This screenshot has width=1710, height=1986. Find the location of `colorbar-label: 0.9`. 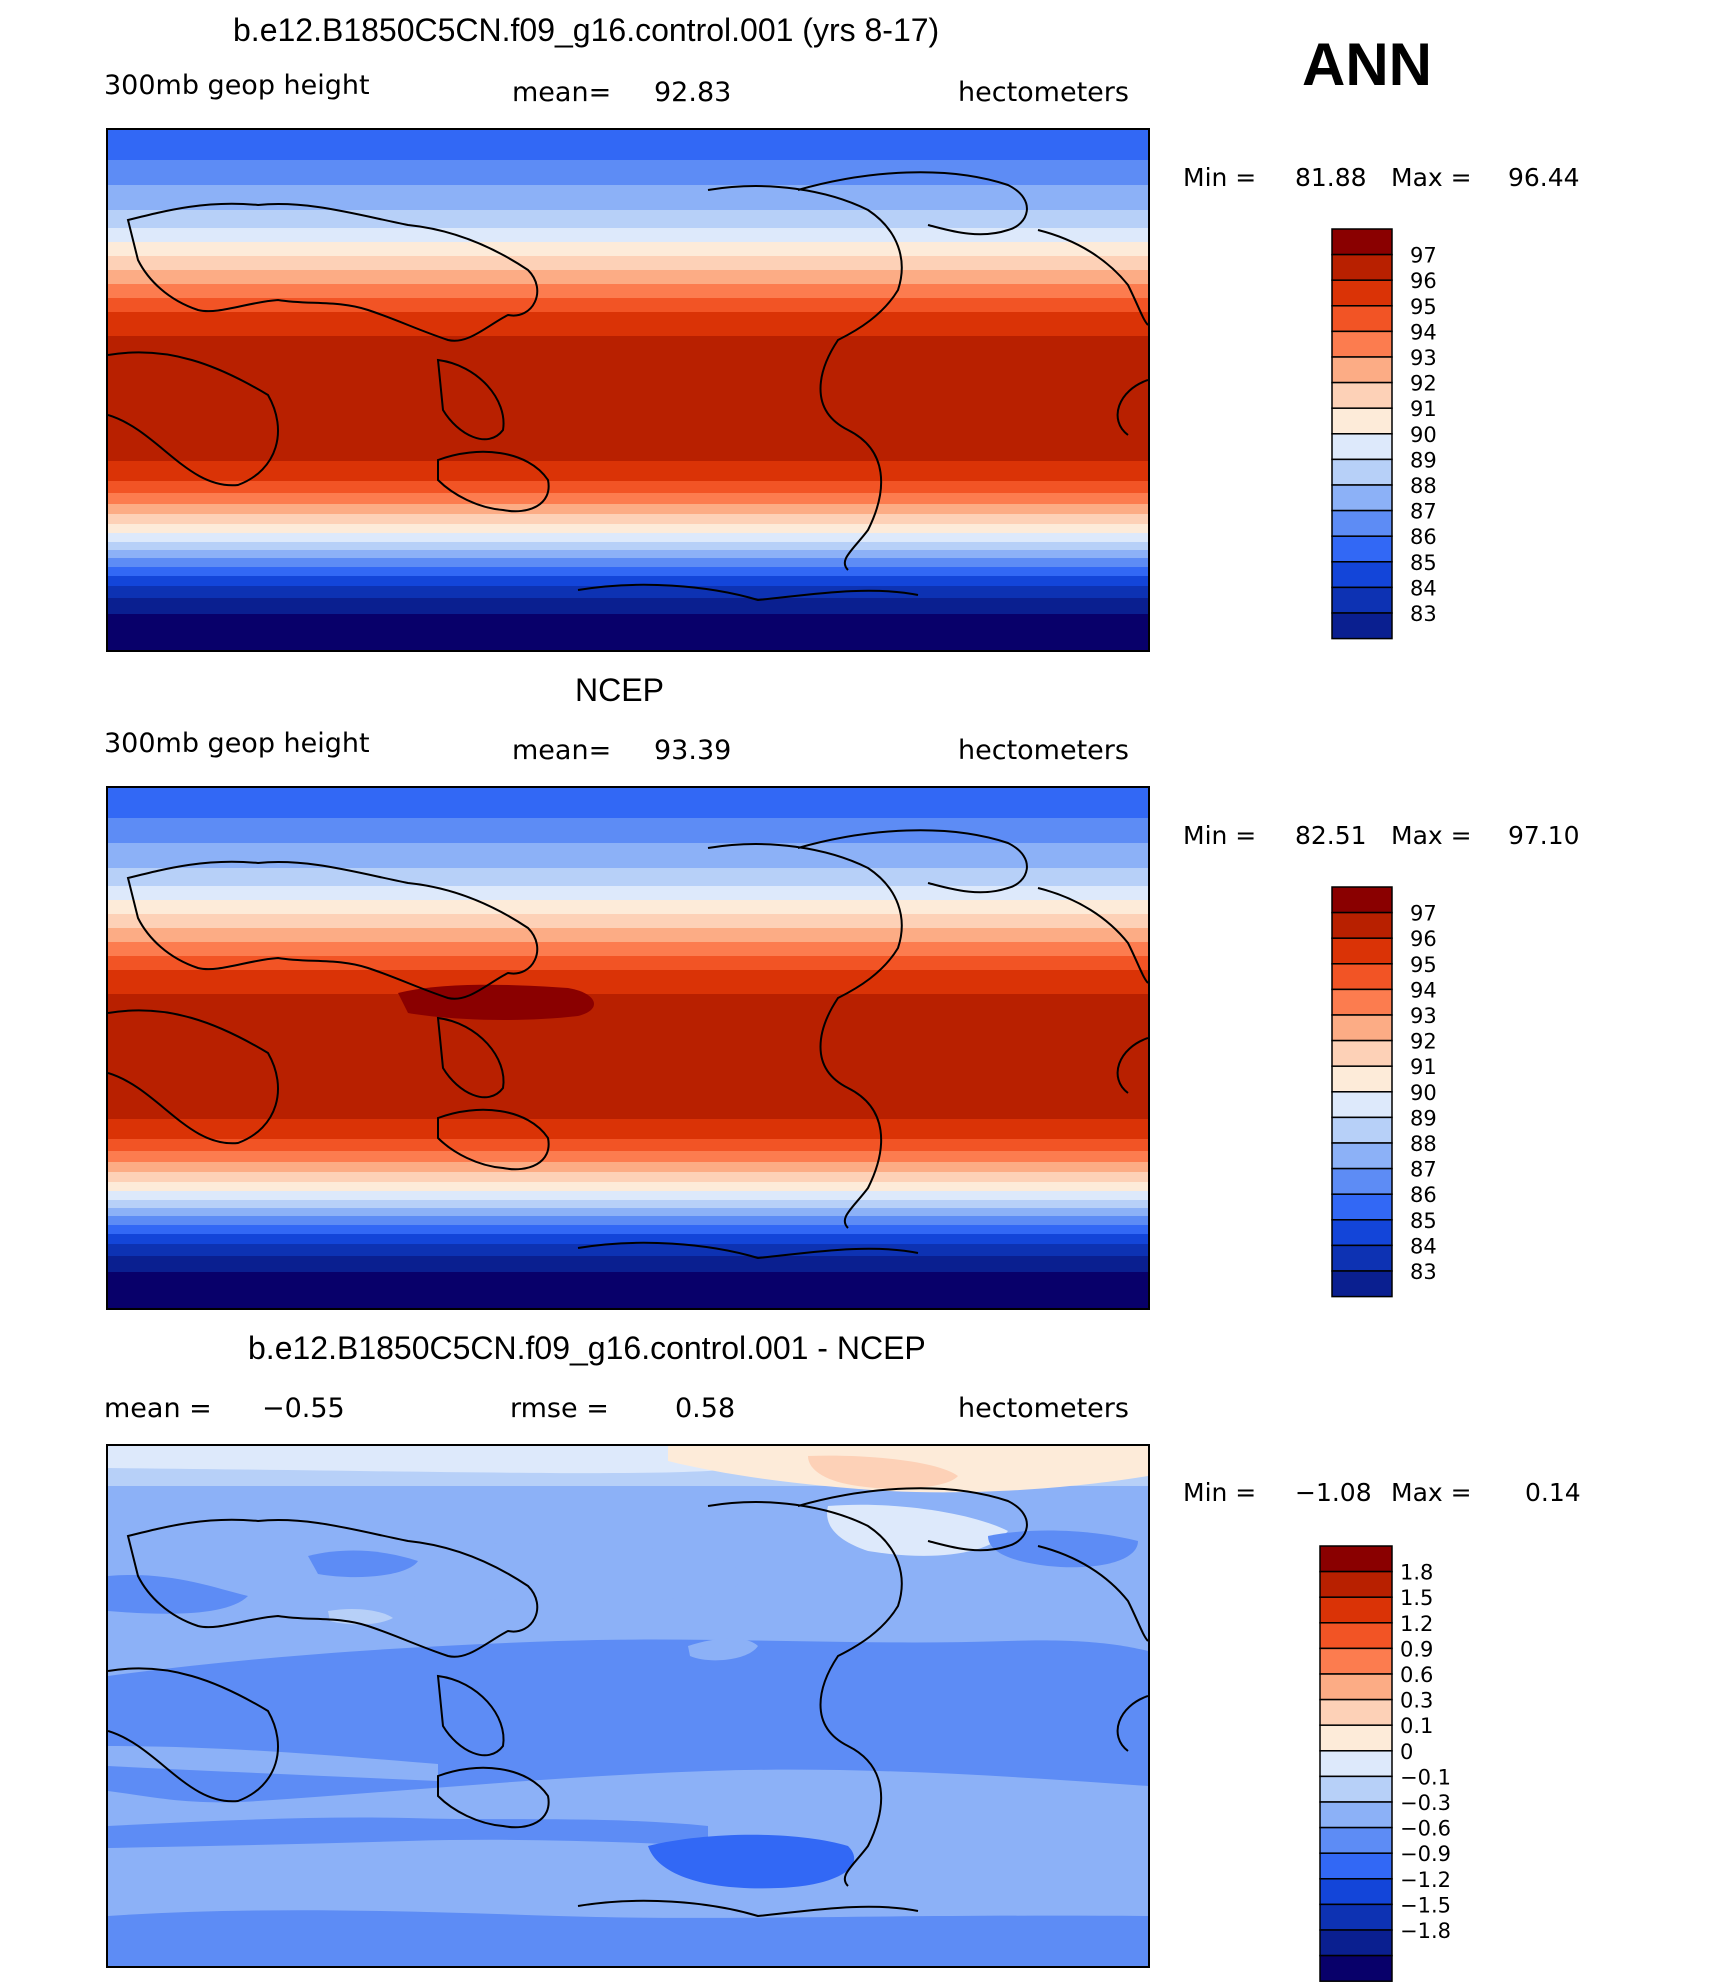

colorbar-label: 0.9 is located at coordinates (1416, 1649).